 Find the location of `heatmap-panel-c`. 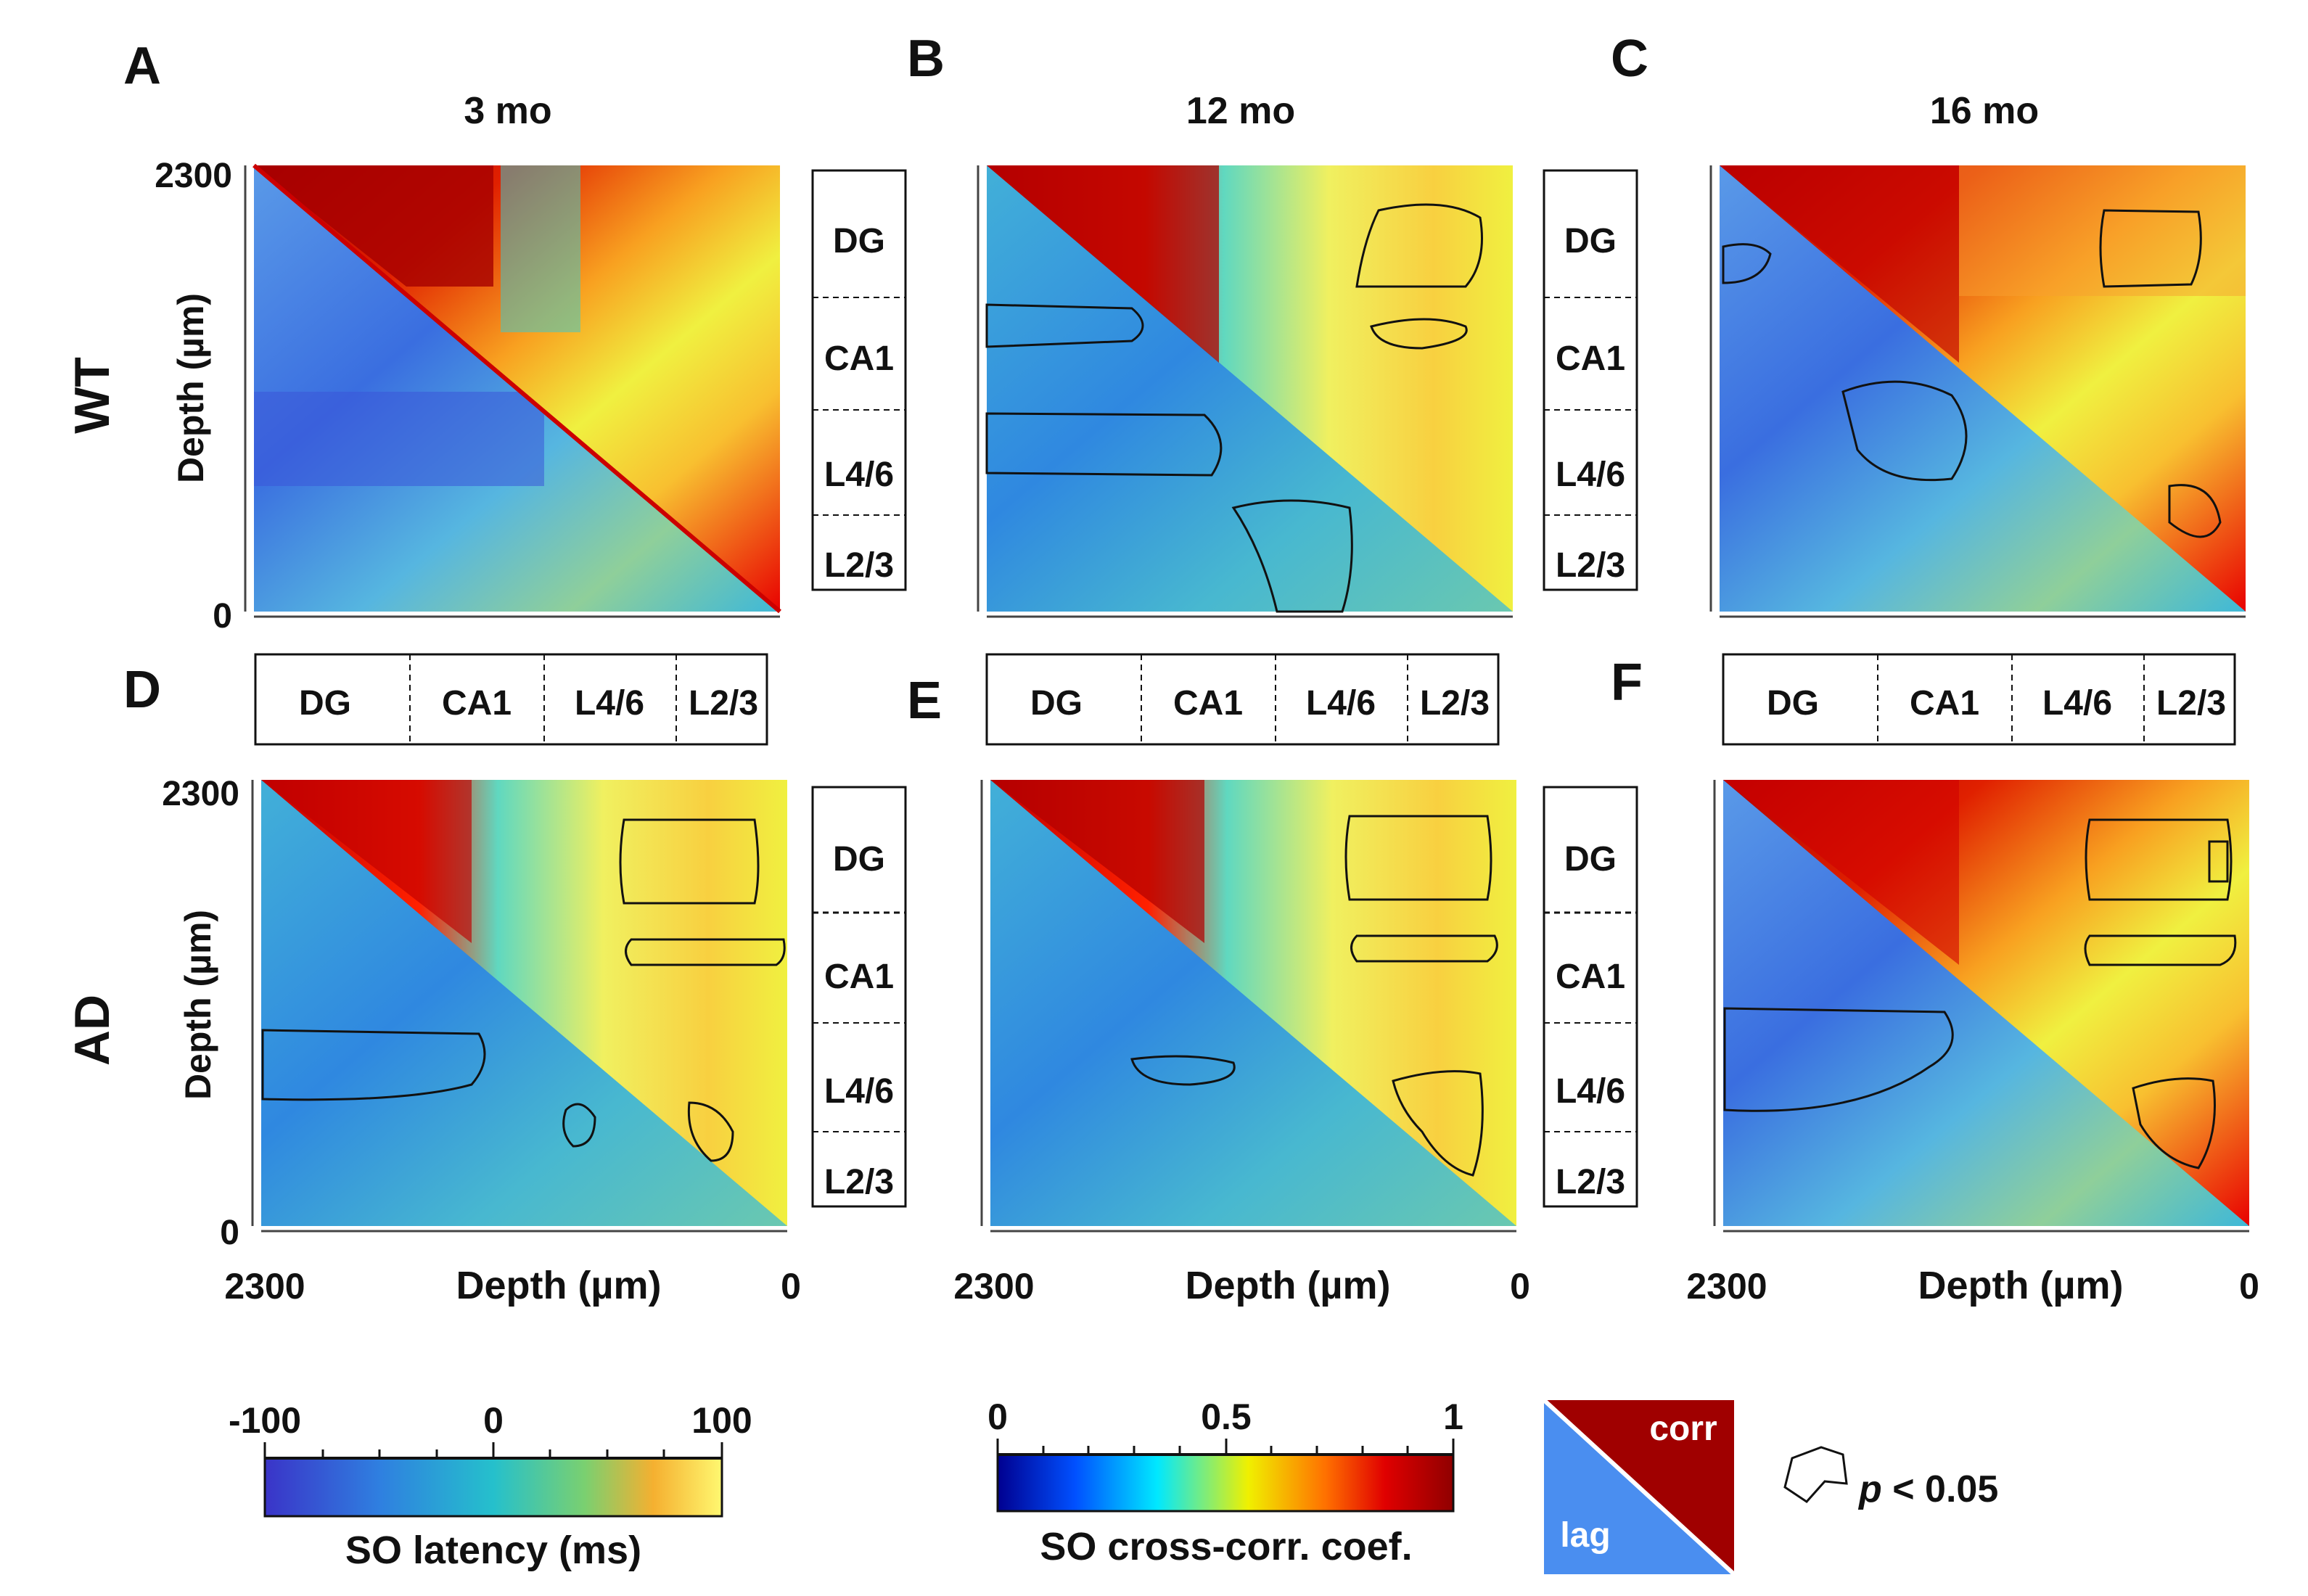

heatmap-panel-c is located at coordinates (1977, 392).